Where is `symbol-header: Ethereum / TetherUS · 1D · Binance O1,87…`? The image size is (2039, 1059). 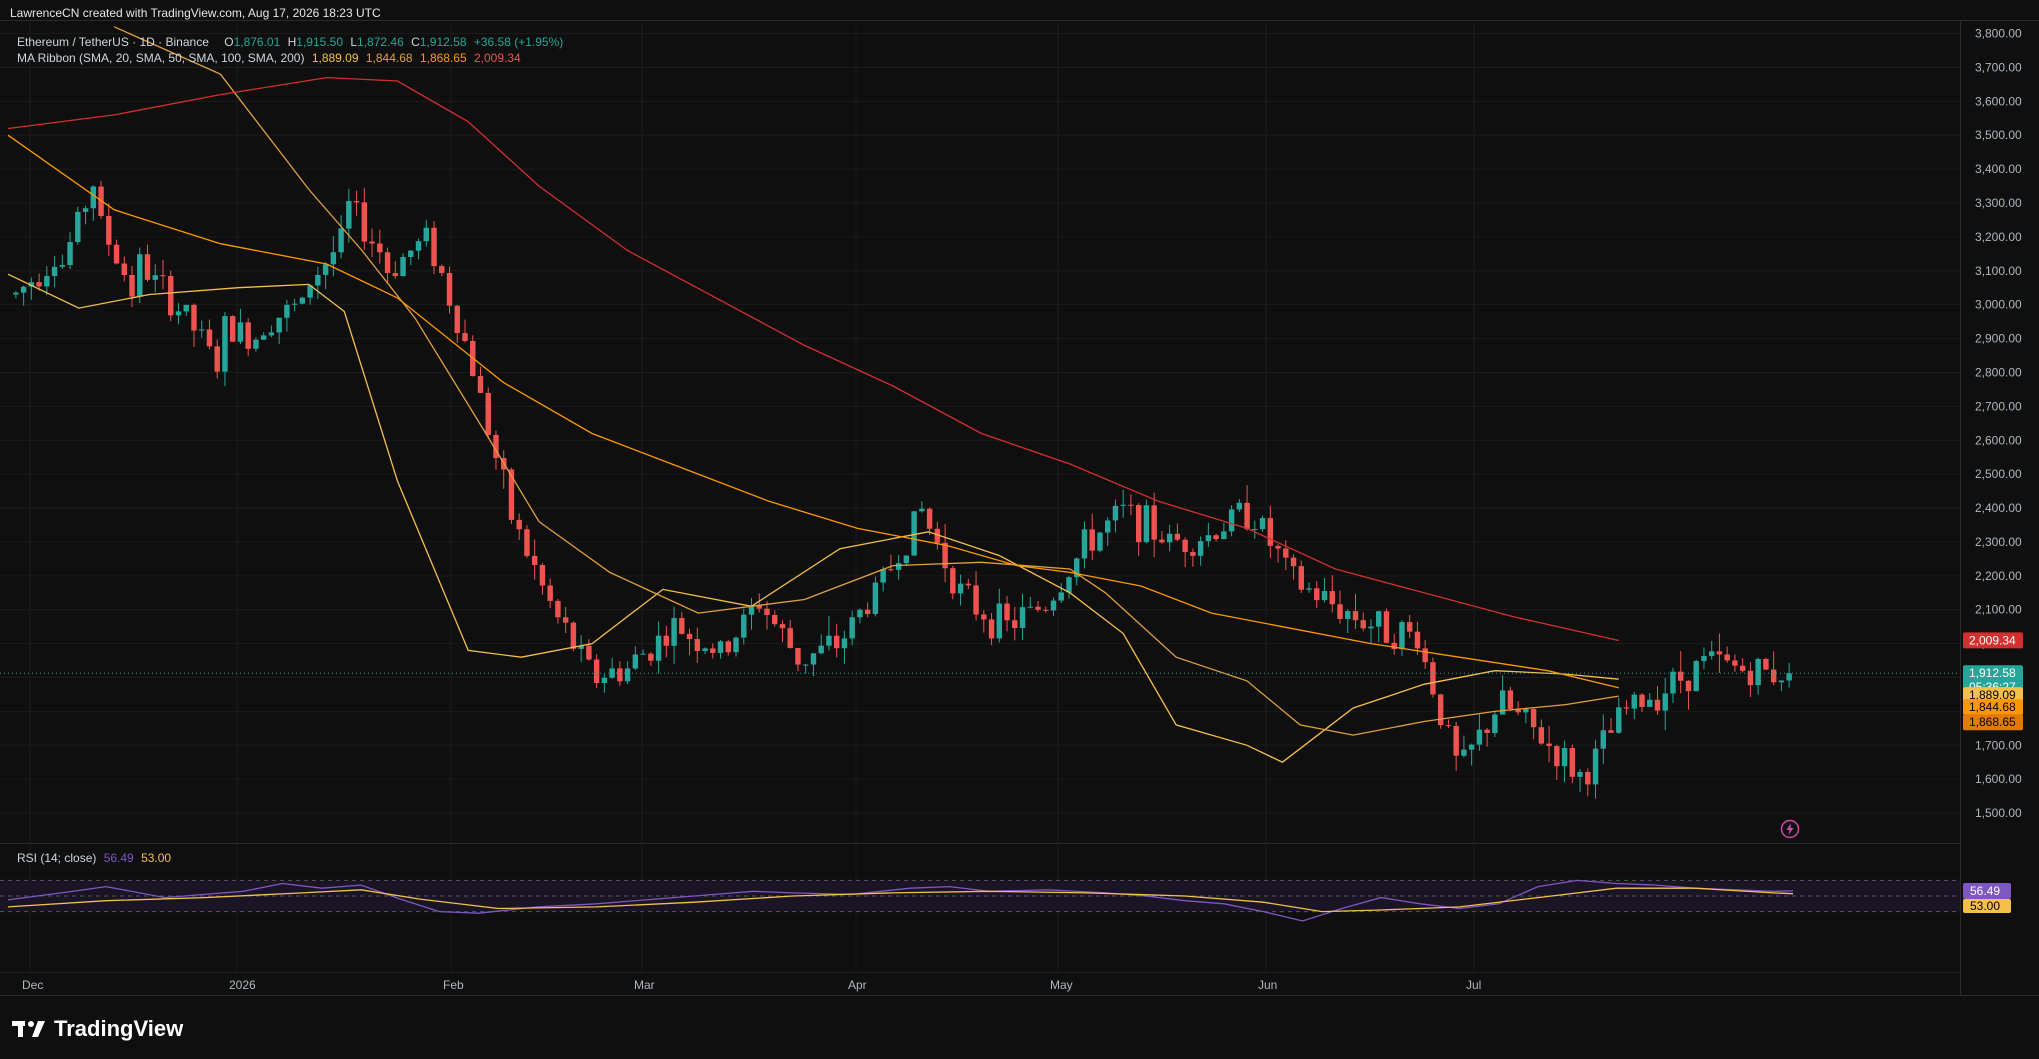
symbol-header: Ethereum / TetherUS · 1D · Binance O1,87… is located at coordinates (290, 42).